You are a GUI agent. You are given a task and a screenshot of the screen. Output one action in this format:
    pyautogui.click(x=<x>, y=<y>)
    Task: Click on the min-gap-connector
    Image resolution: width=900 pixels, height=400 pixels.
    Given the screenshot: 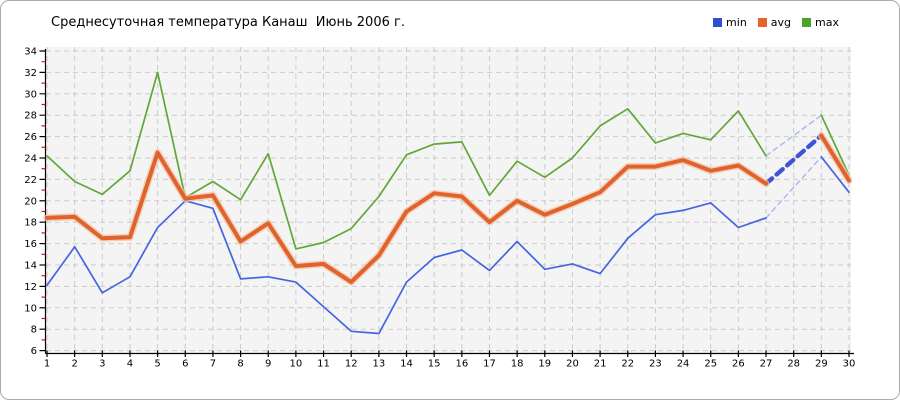 What is the action you would take?
    pyautogui.click(x=794, y=187)
    